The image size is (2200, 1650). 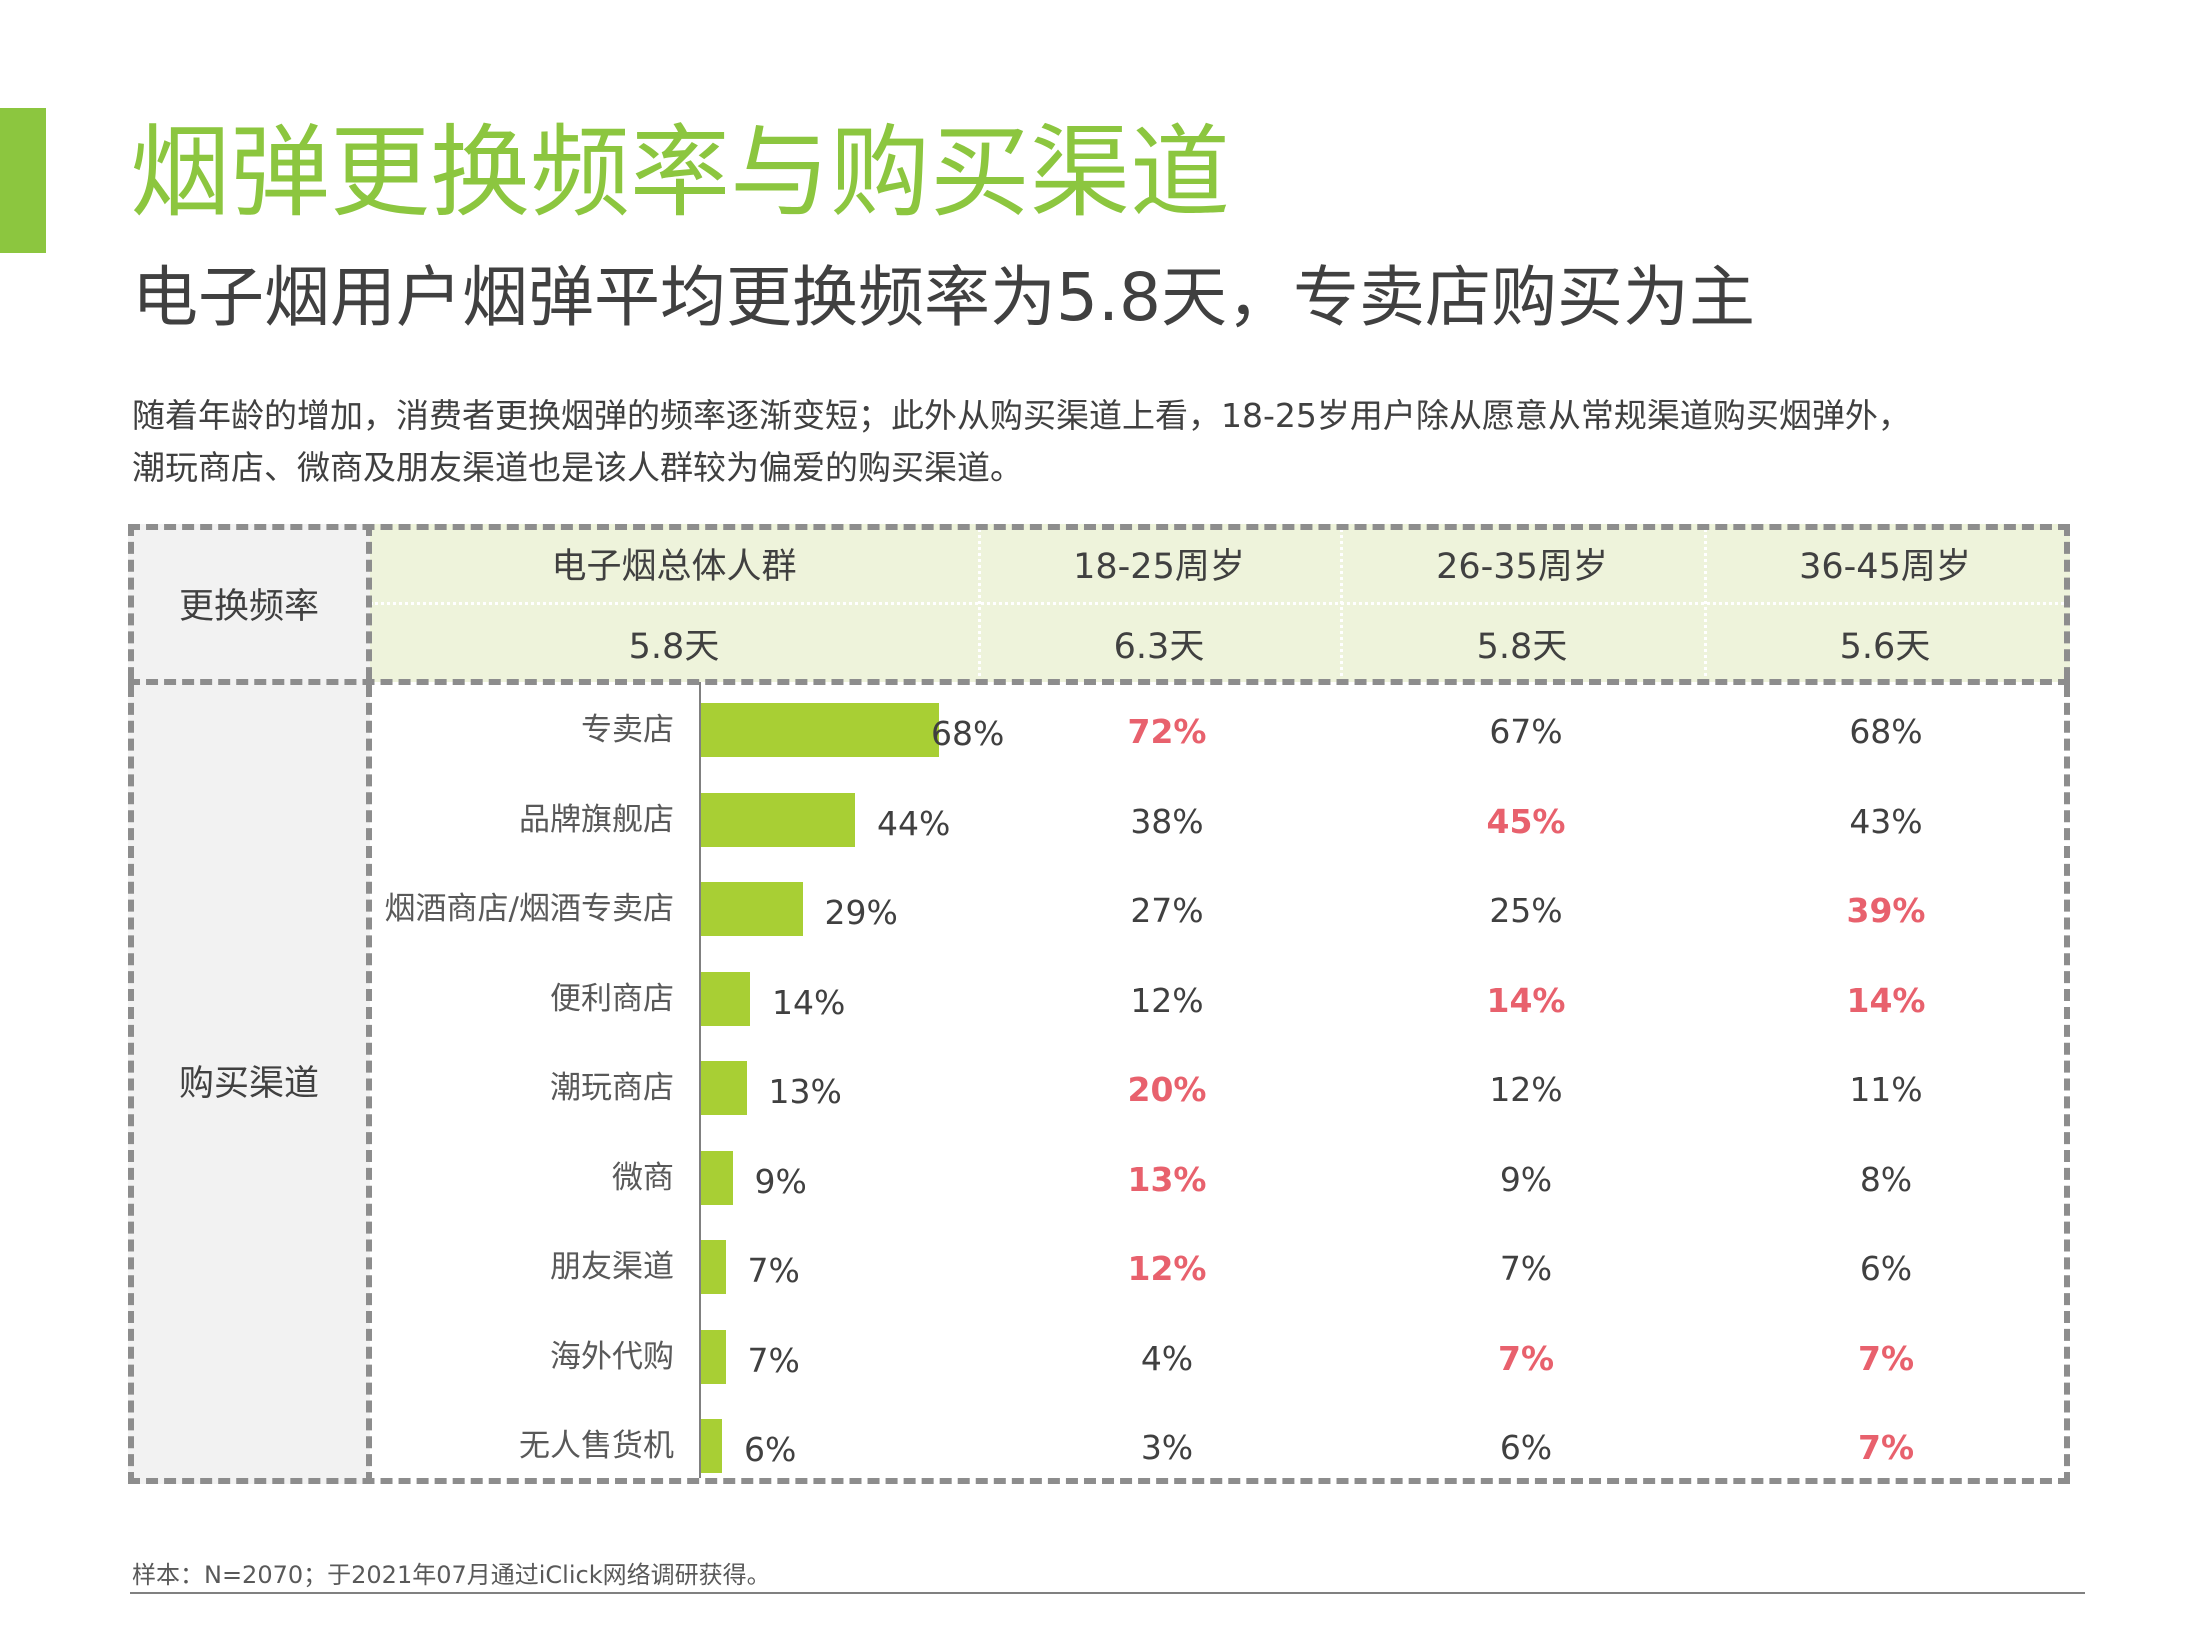 I want to click on frequency-label-band, so click(x=249, y=603).